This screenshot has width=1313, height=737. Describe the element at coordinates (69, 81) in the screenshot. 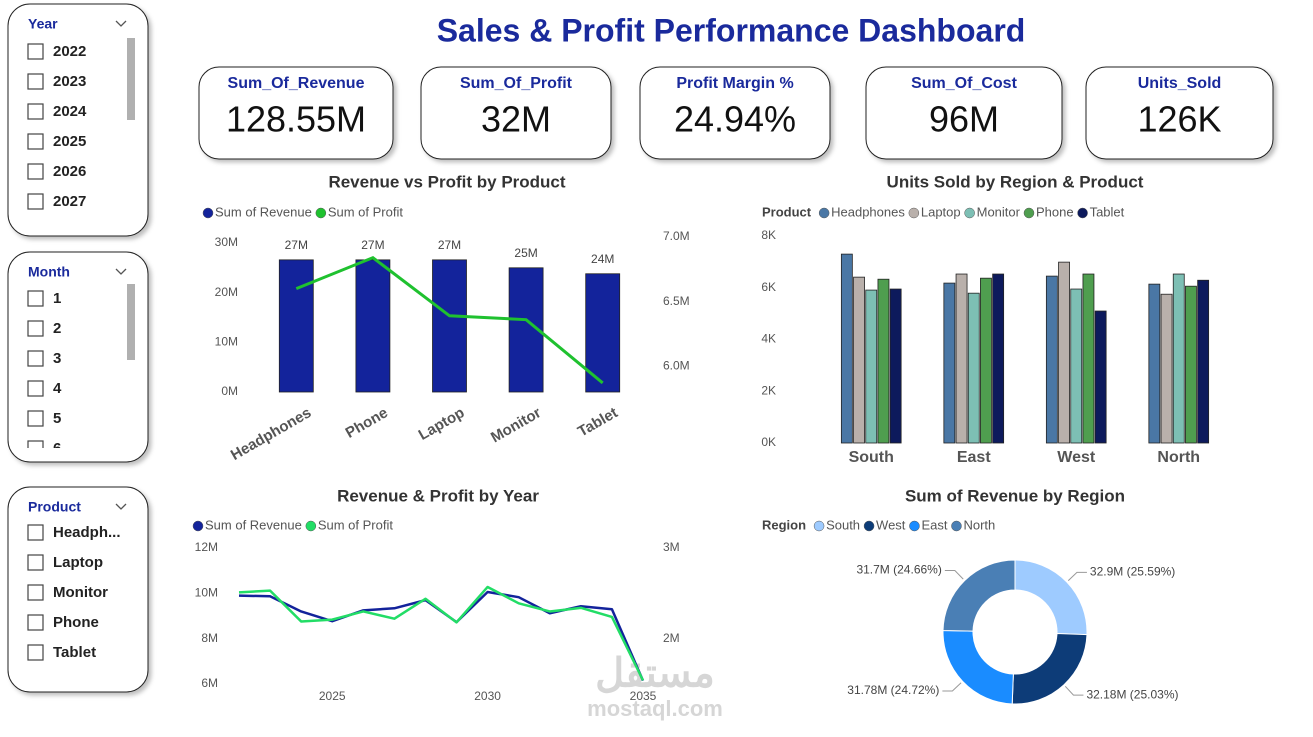

I see `slicer-item: 2023` at that location.